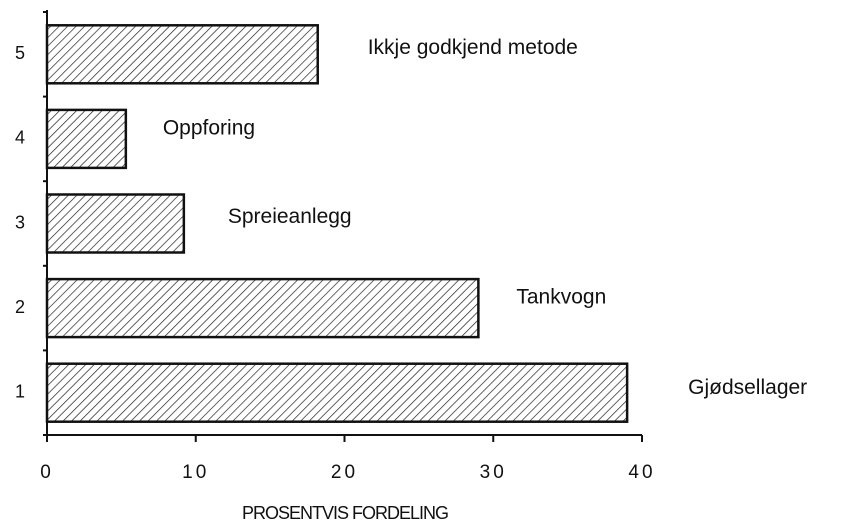 This screenshot has width=860, height=526. Describe the element at coordinates (493, 472) in the screenshot. I see `x-tick-label: 30` at that location.